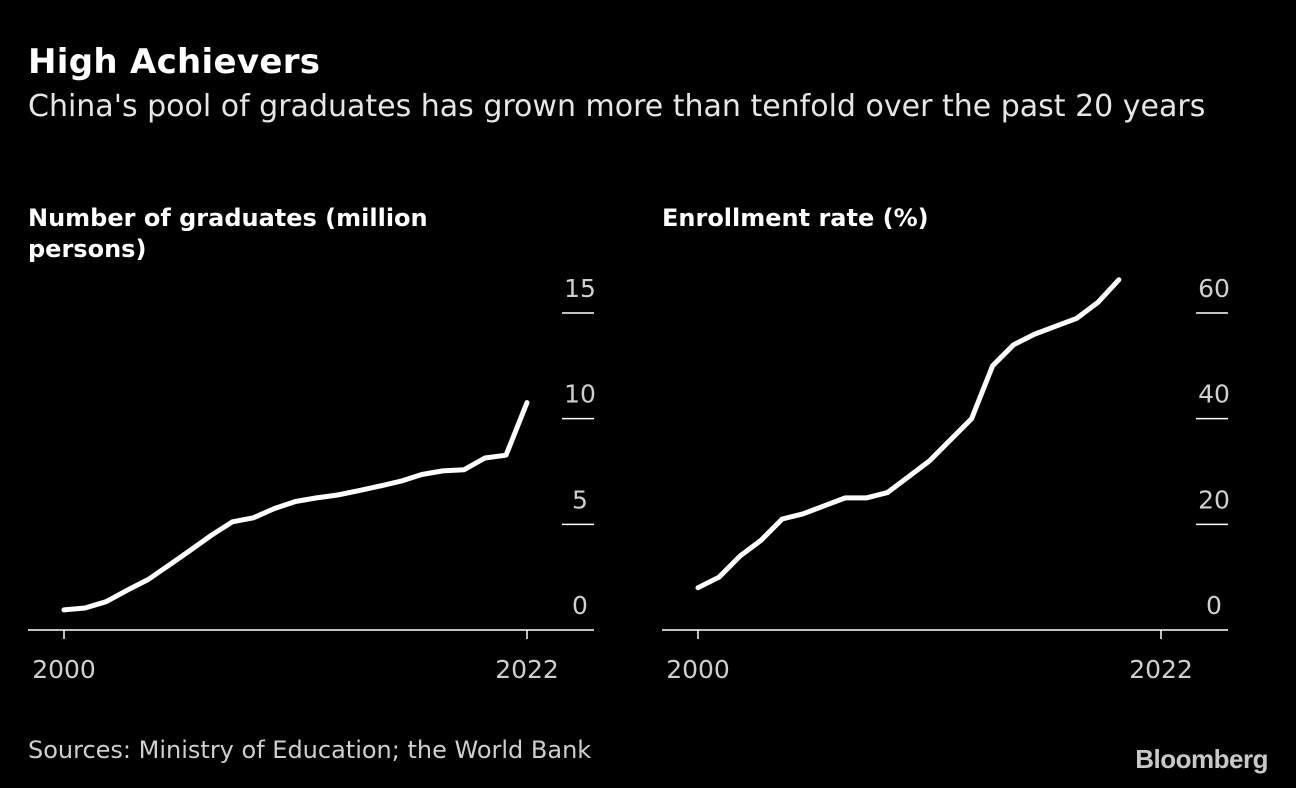 This screenshot has width=1296, height=788. What do you see at coordinates (580, 394) in the screenshot?
I see `graduates-ytick-label: 10` at bounding box center [580, 394].